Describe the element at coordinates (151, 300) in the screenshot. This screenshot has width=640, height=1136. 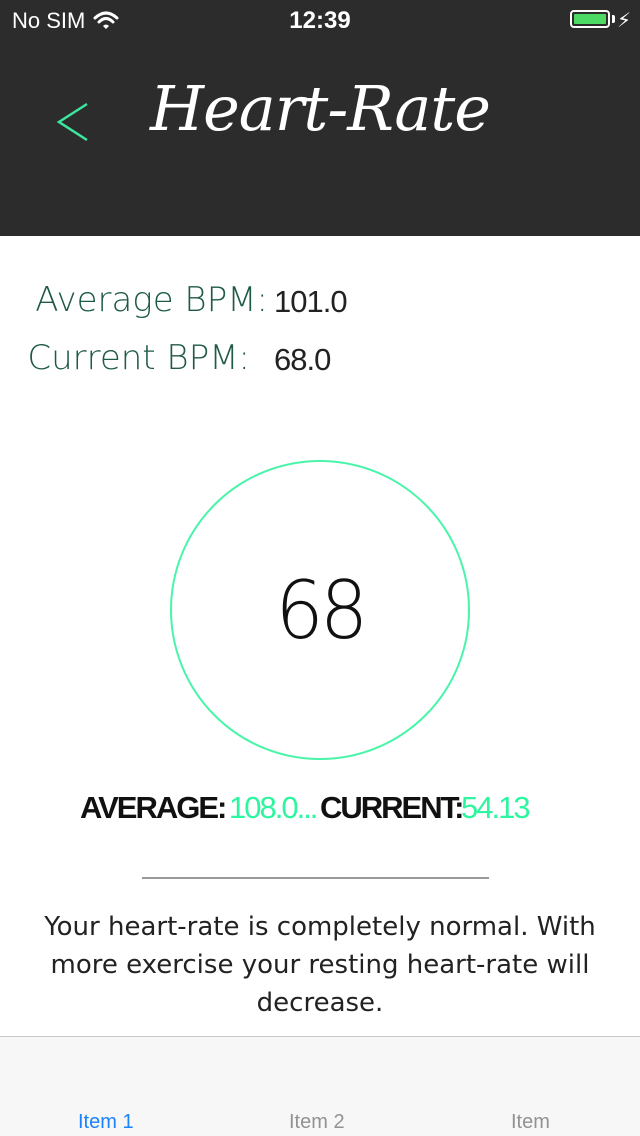
I see `average-bpm-label: Average BPM:` at that location.